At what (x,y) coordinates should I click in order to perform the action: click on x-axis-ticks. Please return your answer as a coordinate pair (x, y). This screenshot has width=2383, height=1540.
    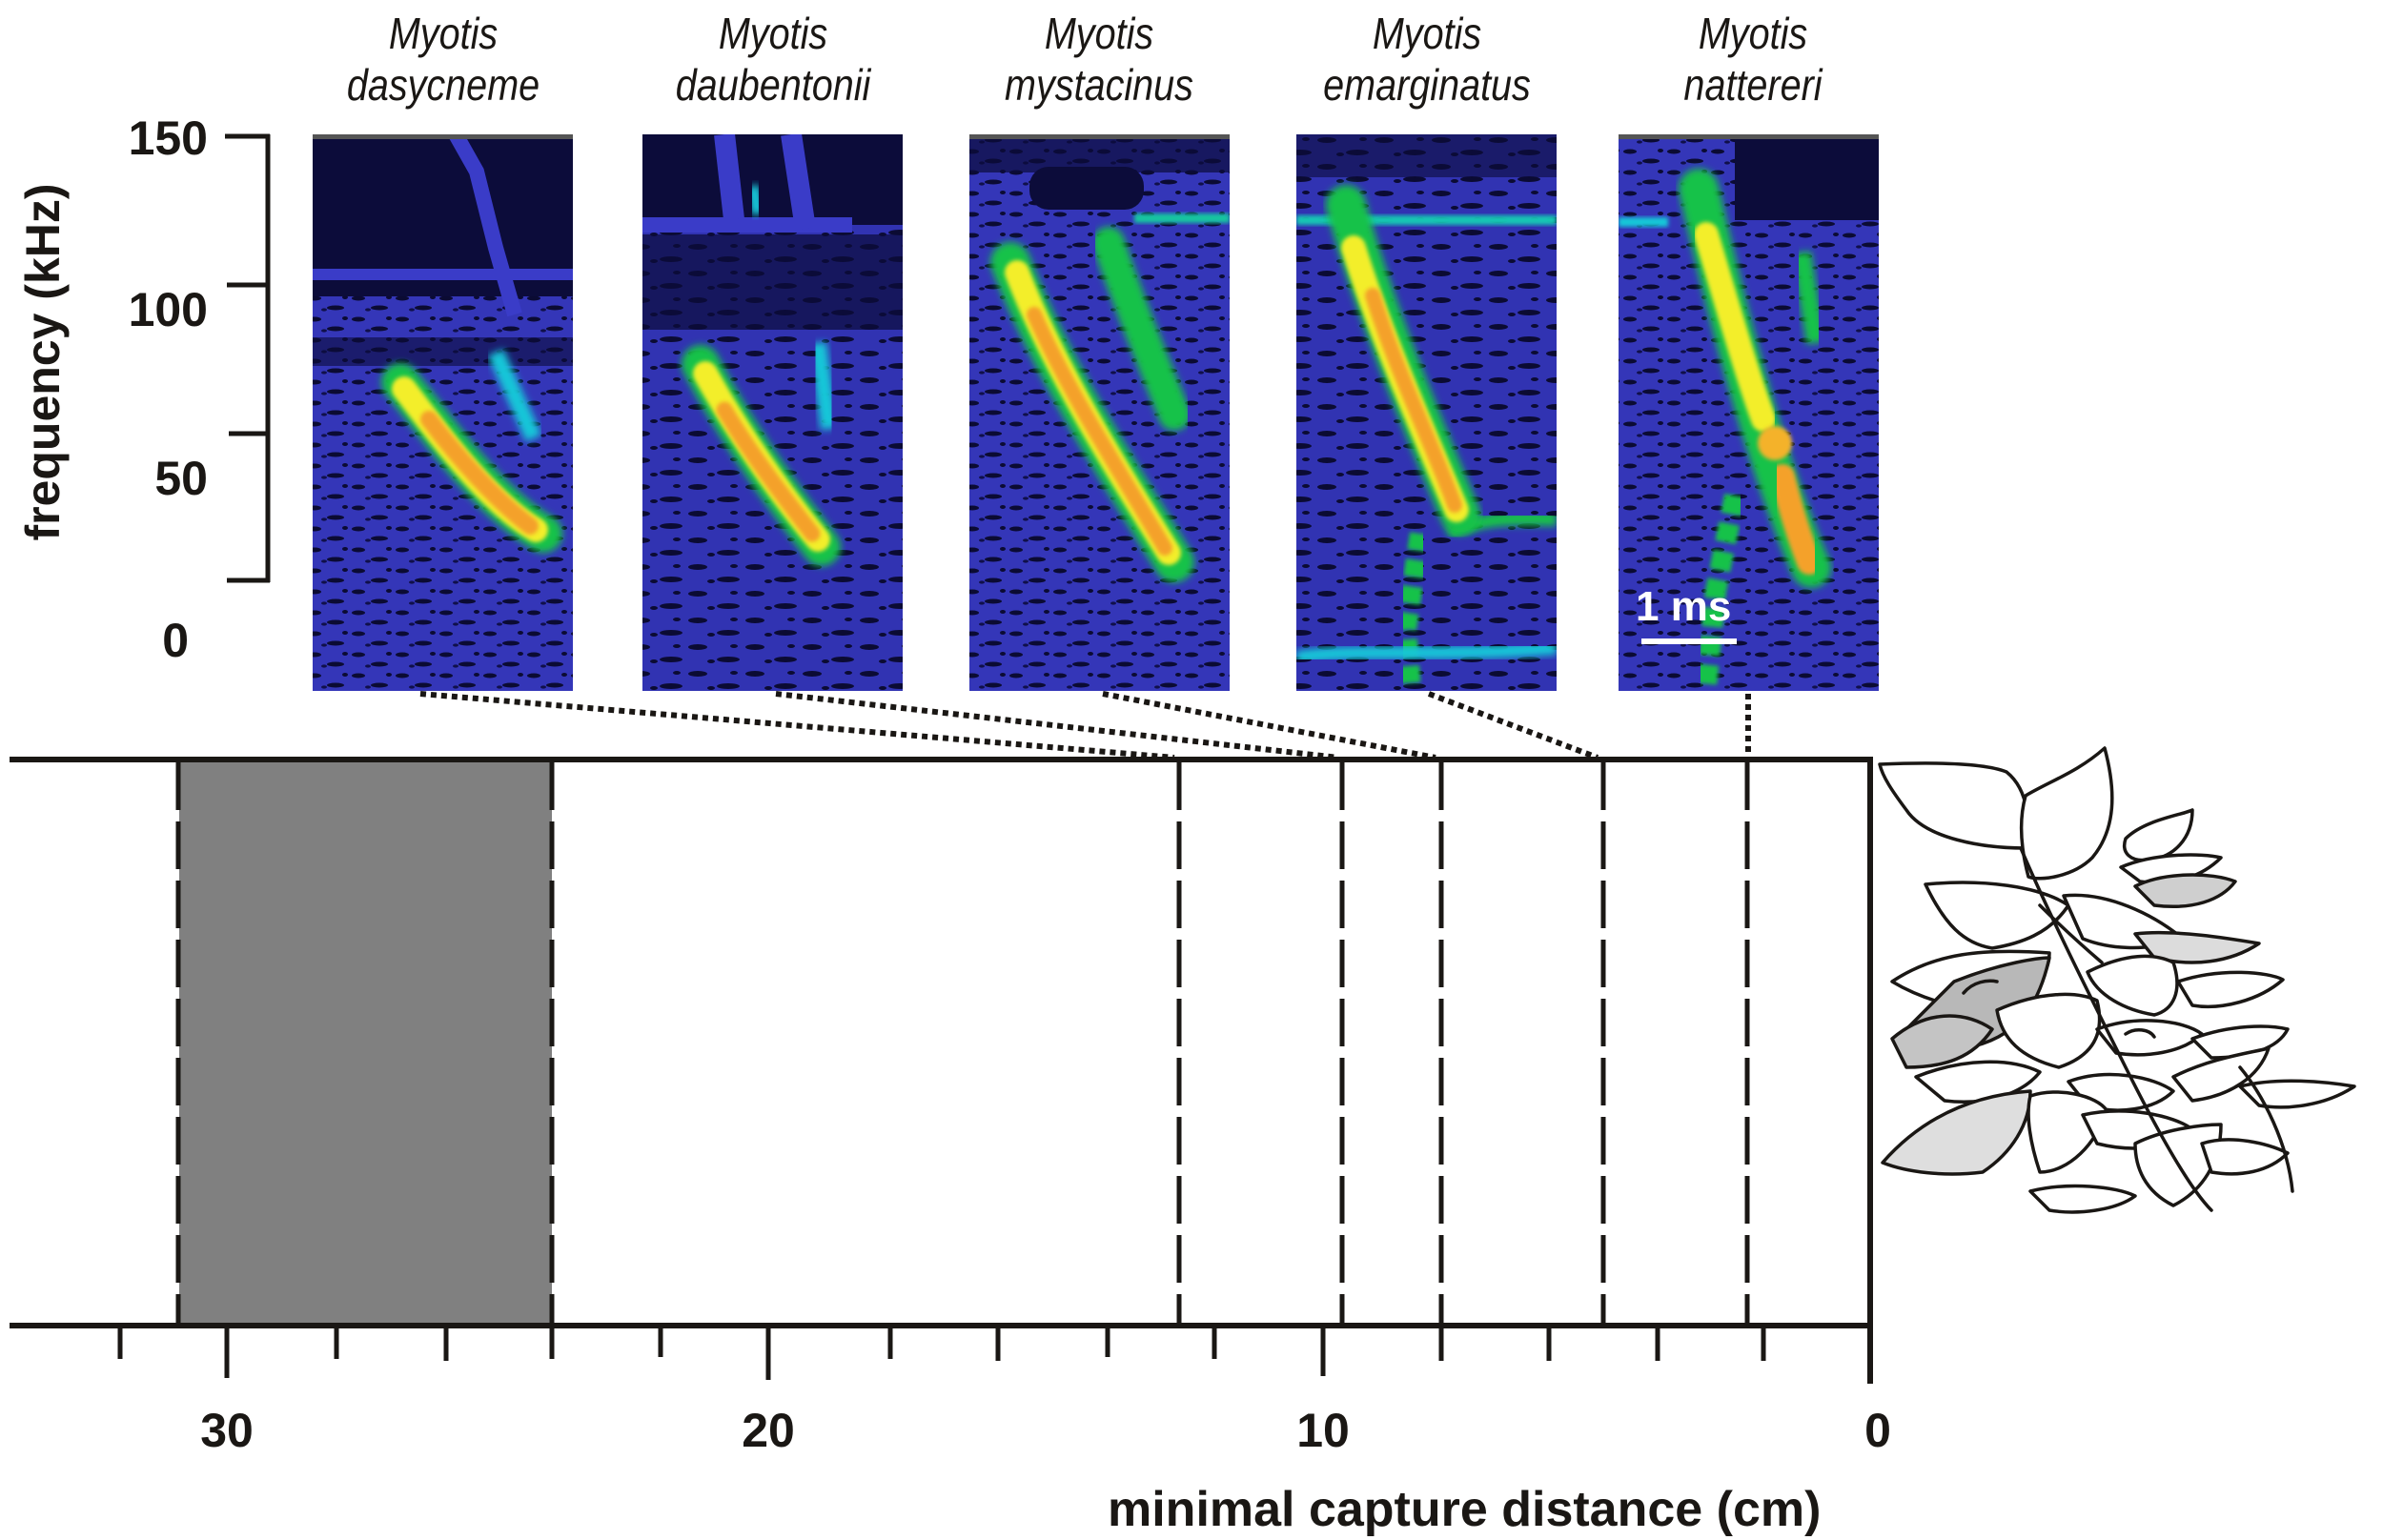
    Looking at the image, I should click on (942, 1353).